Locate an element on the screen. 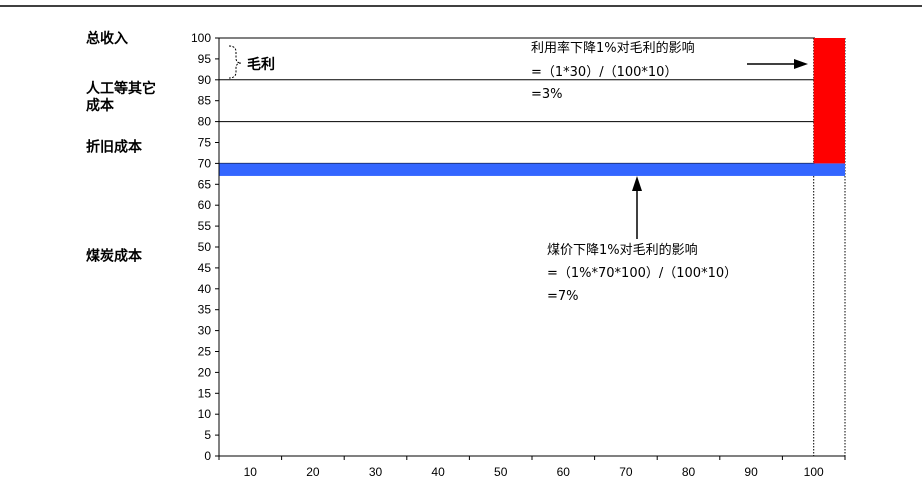  x-tick-label-80: 80 is located at coordinates (689, 472).